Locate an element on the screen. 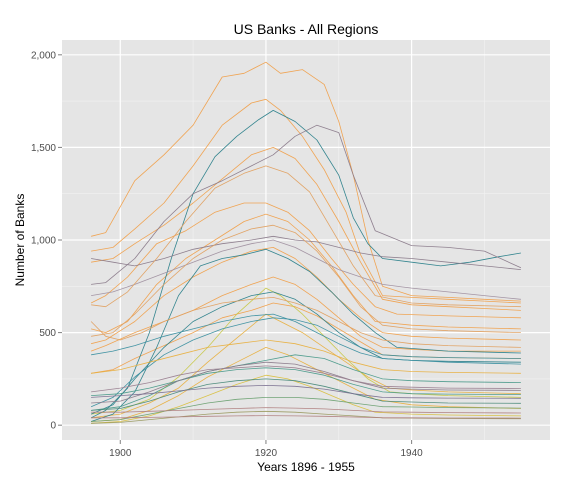 The height and width of the screenshot is (485, 570). x-tick-label: 1900 is located at coordinates (120, 453).